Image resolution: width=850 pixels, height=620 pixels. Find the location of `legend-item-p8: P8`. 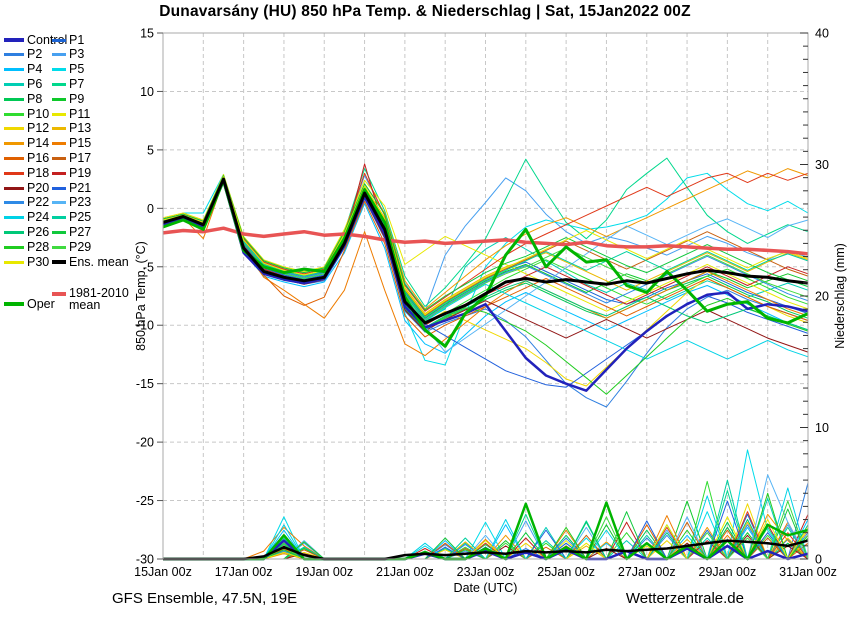

legend-item-p8: P8 is located at coordinates (23, 99).